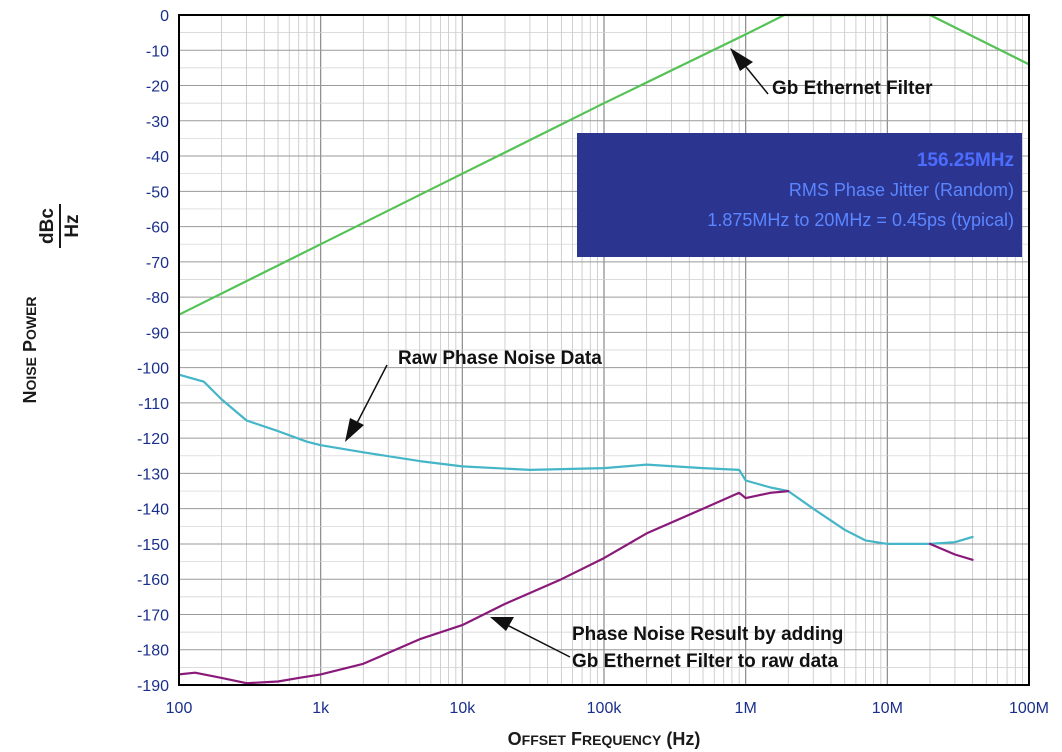 The image size is (1062, 752). What do you see at coordinates (901, 190) in the screenshot?
I see `info-jitter-title: RMS Phase Jitter (Random)` at bounding box center [901, 190].